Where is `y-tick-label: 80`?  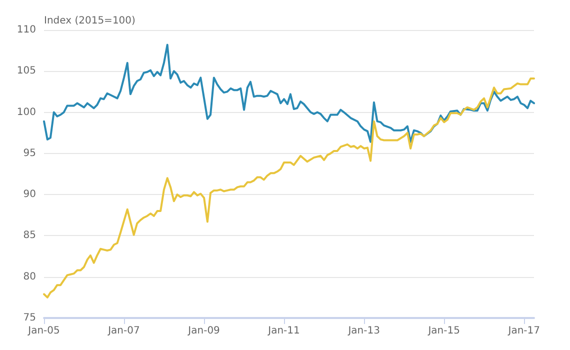
y-tick-label: 80 is located at coordinates (29, 276).